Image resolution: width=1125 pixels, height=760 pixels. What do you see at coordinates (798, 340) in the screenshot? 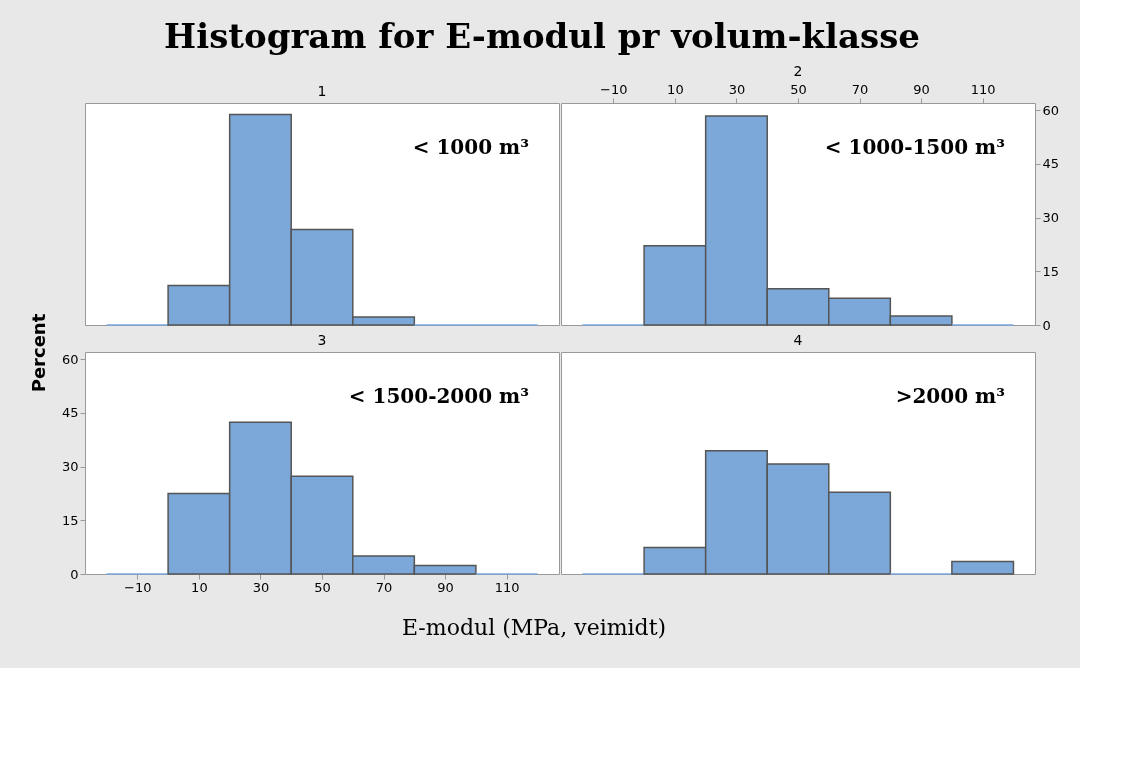
I see `chart-title: 4` at bounding box center [798, 340].